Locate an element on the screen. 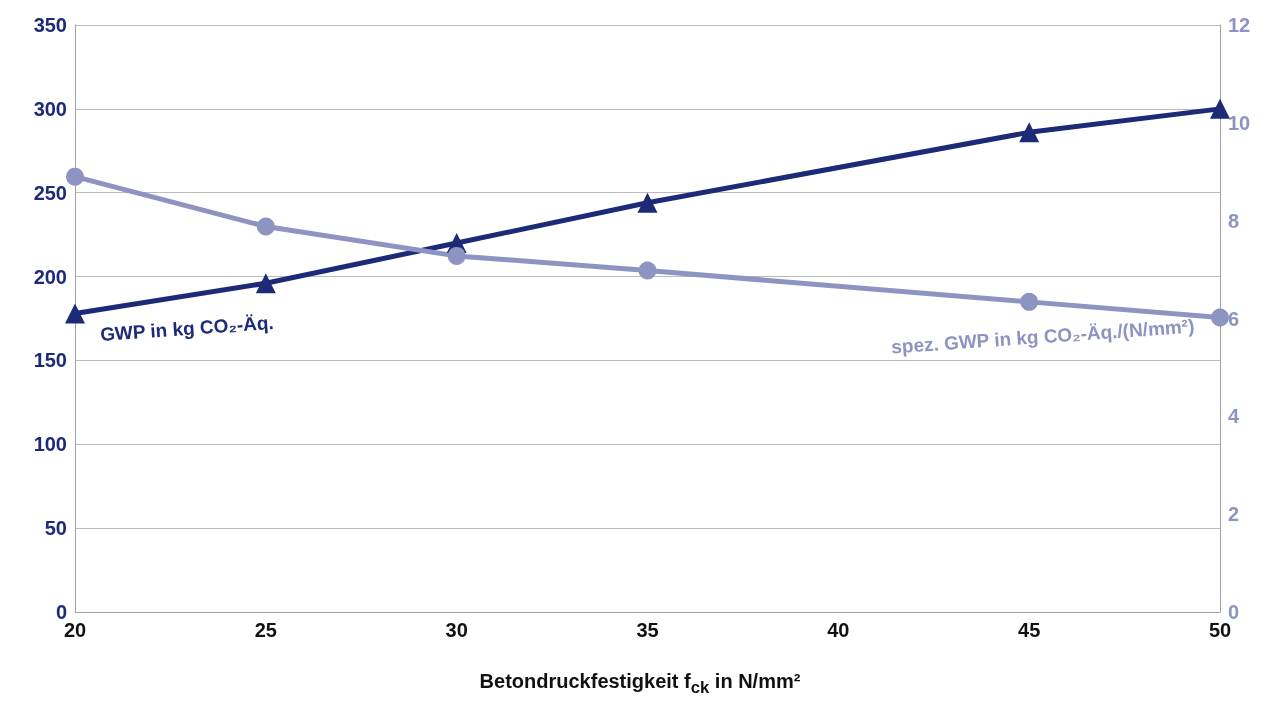 This screenshot has width=1280, height=704. y-tick-label: 200 is located at coordinates (50, 276).